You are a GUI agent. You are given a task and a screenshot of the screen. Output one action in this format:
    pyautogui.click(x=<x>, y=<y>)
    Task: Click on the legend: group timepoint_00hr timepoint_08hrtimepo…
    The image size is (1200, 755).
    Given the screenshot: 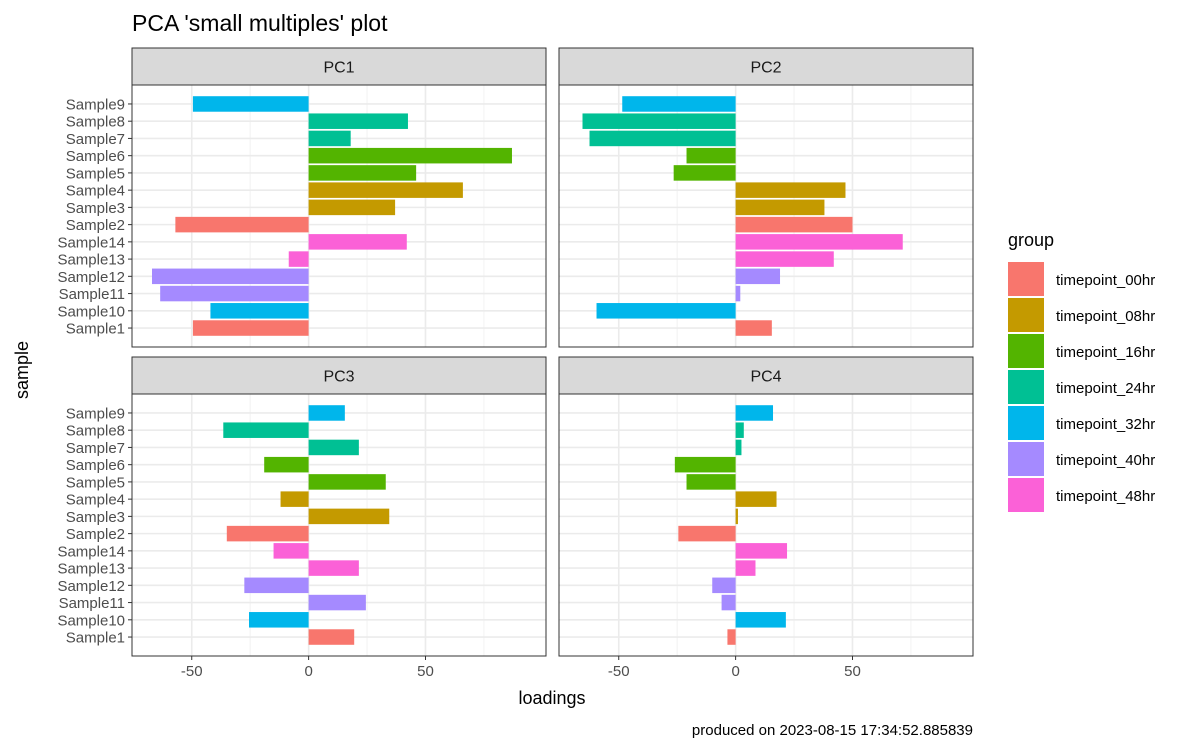 What is the action you would take?
    pyautogui.click(x=1081, y=371)
    